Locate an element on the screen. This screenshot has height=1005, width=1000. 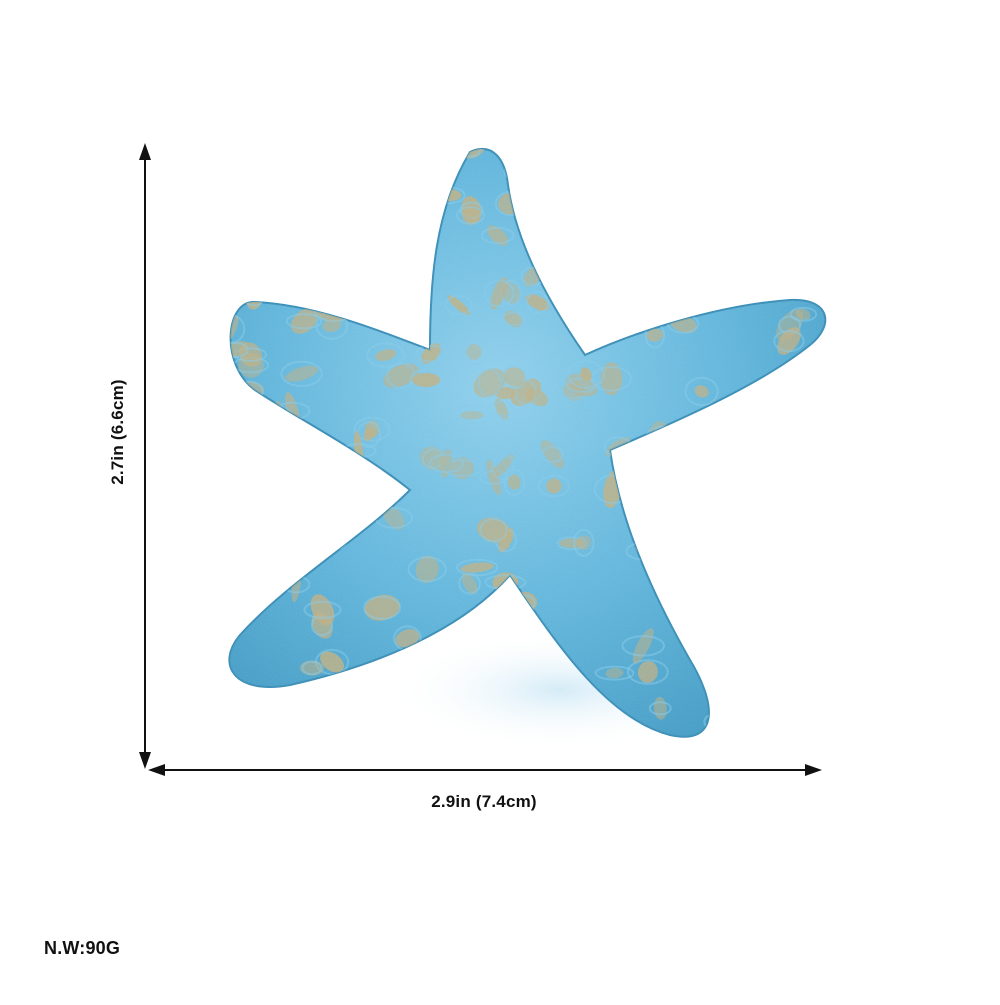
net-weight-label: N.W:90G is located at coordinates (82, 948).